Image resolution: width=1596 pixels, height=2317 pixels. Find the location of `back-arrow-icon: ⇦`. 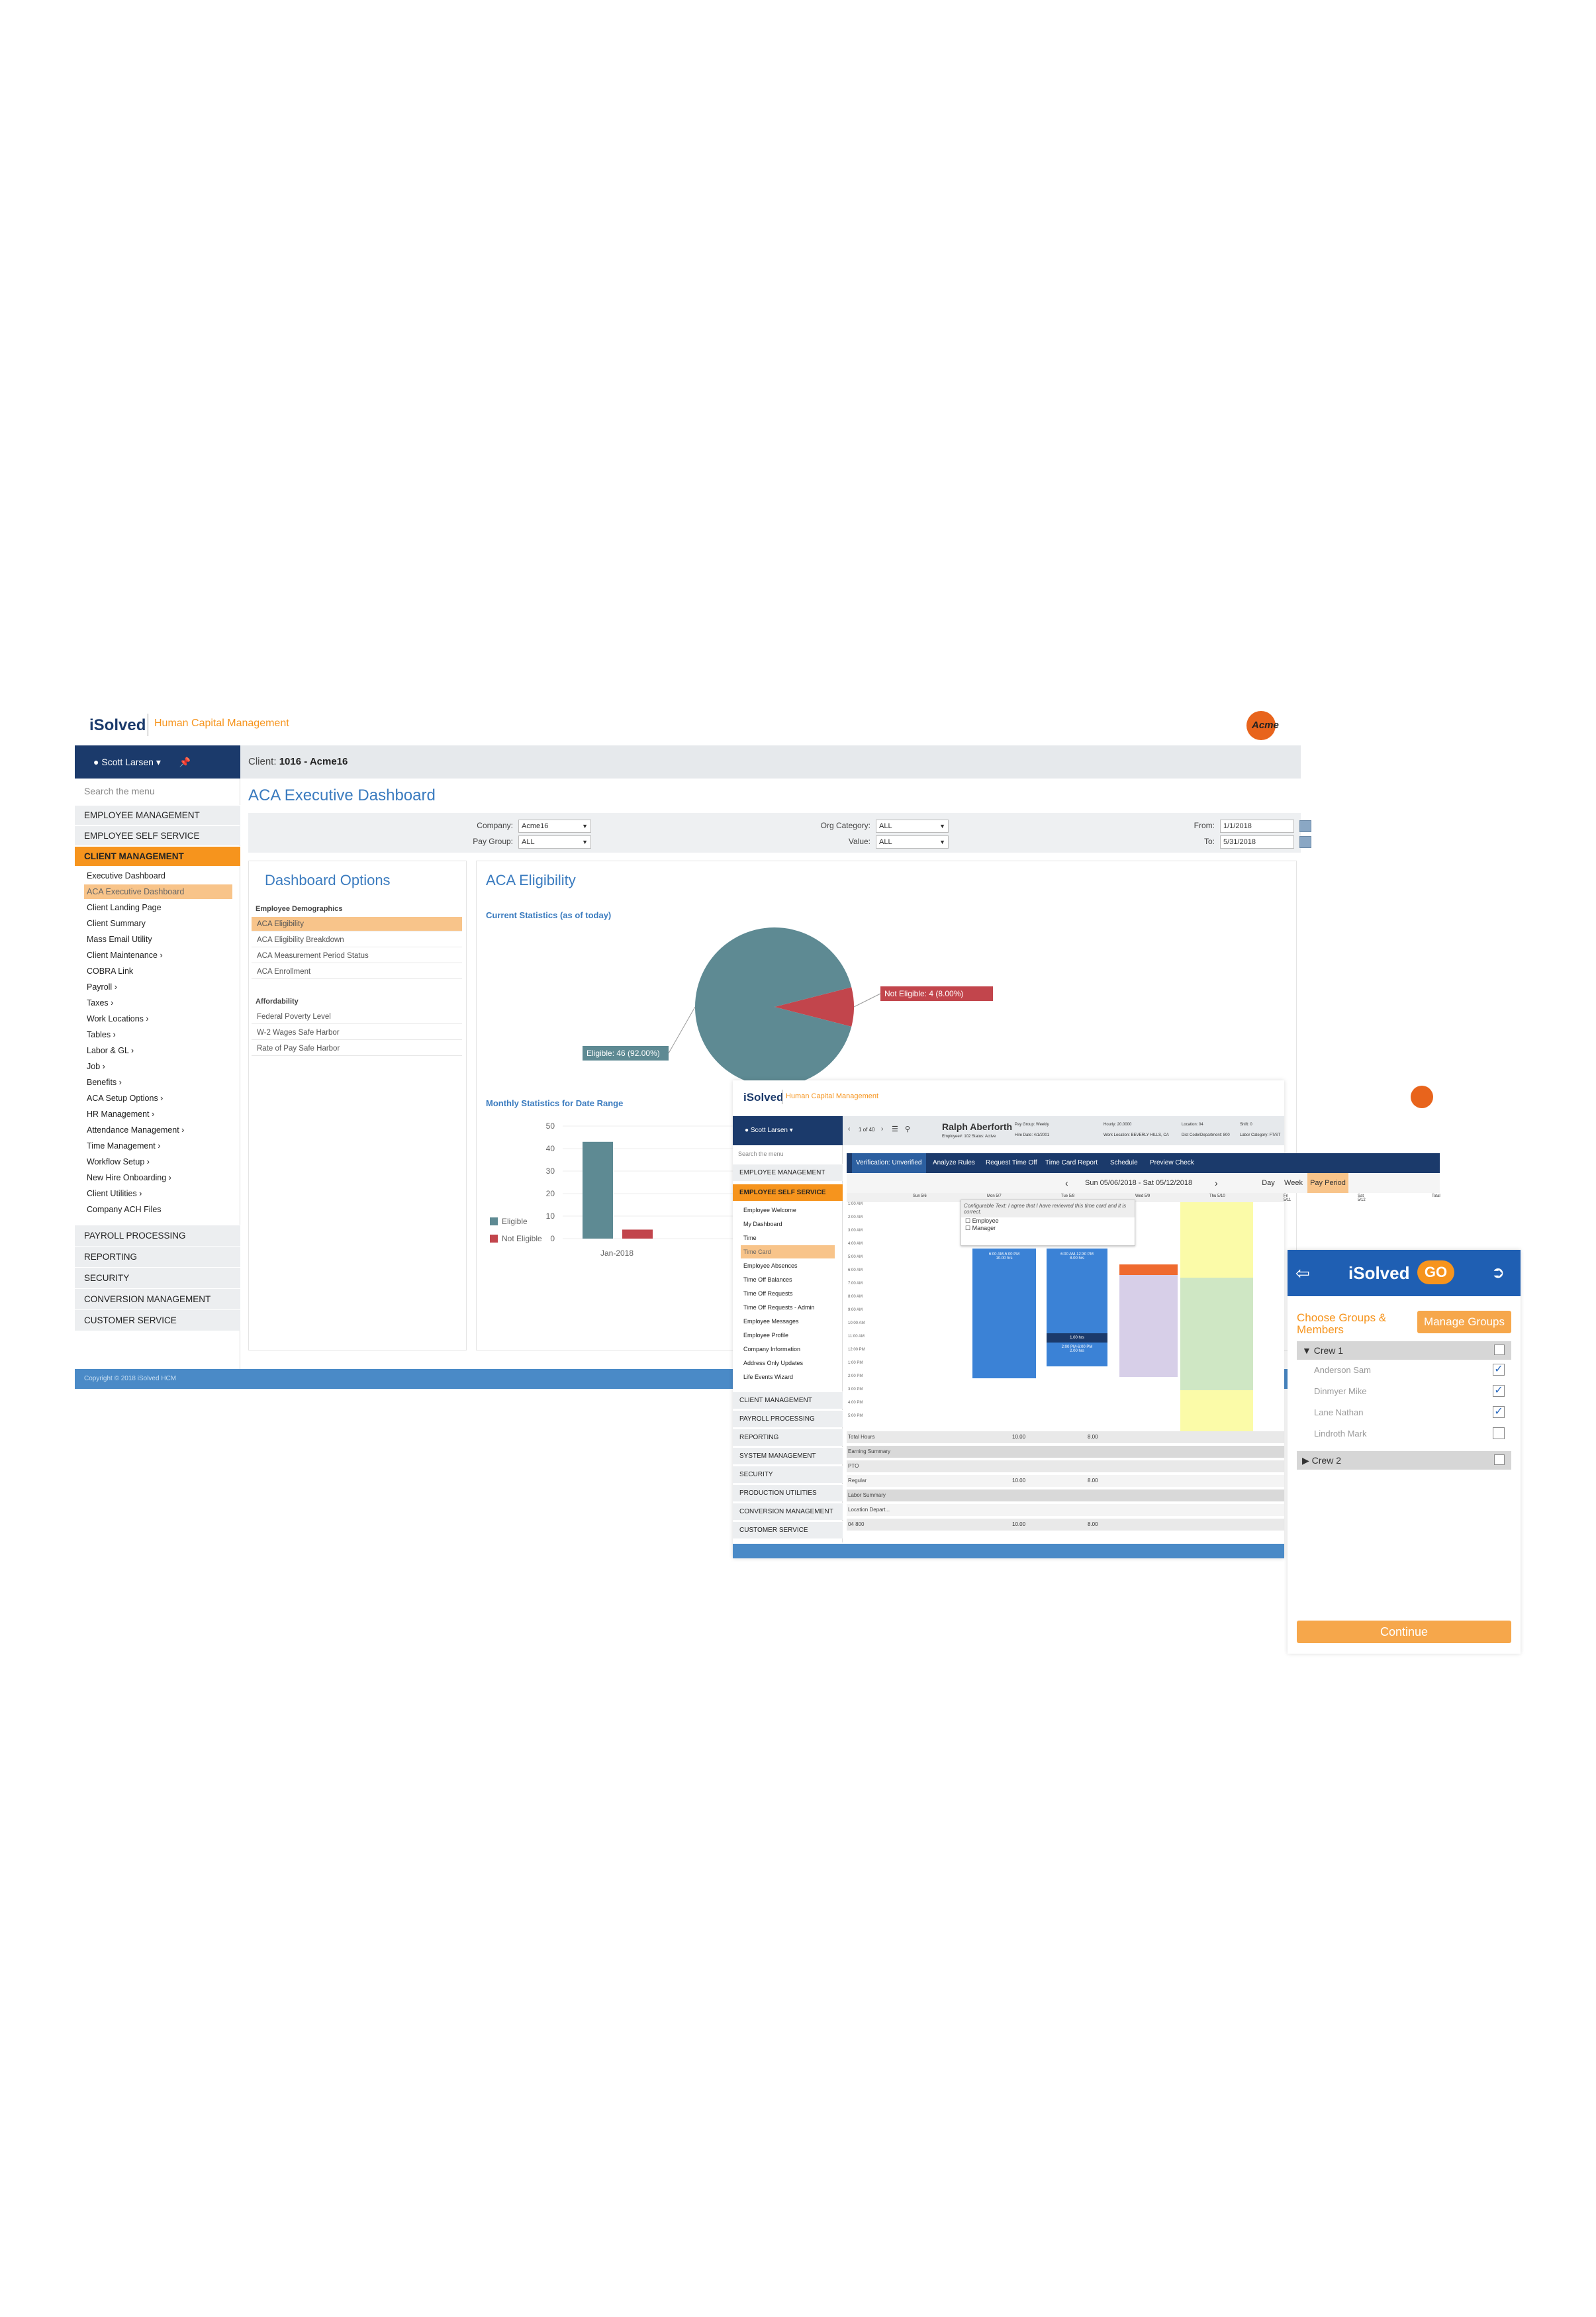

back-arrow-icon: ⇦ is located at coordinates (1302, 1273).